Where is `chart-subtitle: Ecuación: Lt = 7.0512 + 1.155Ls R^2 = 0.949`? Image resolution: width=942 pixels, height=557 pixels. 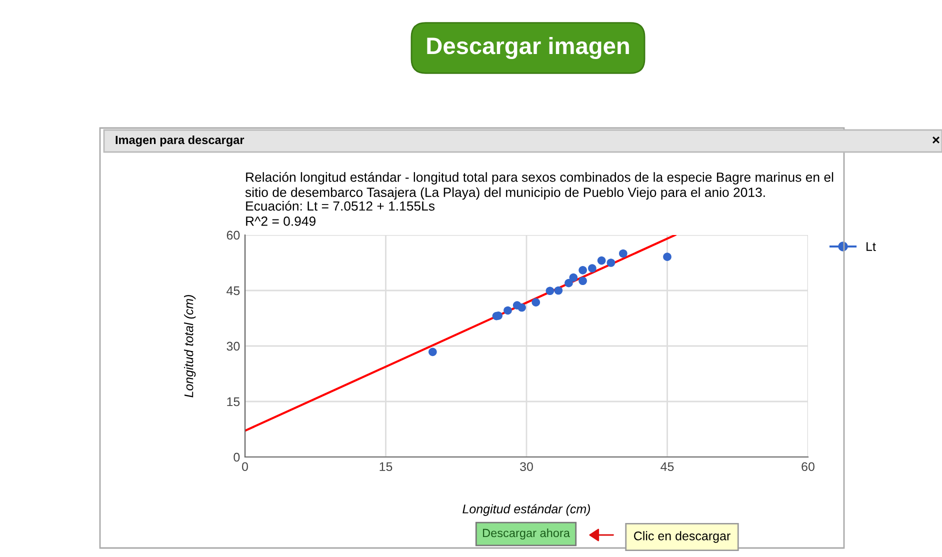 chart-subtitle: Ecuación: Lt = 7.0512 + 1.155Ls R^2 = 0.949 is located at coordinates (340, 213).